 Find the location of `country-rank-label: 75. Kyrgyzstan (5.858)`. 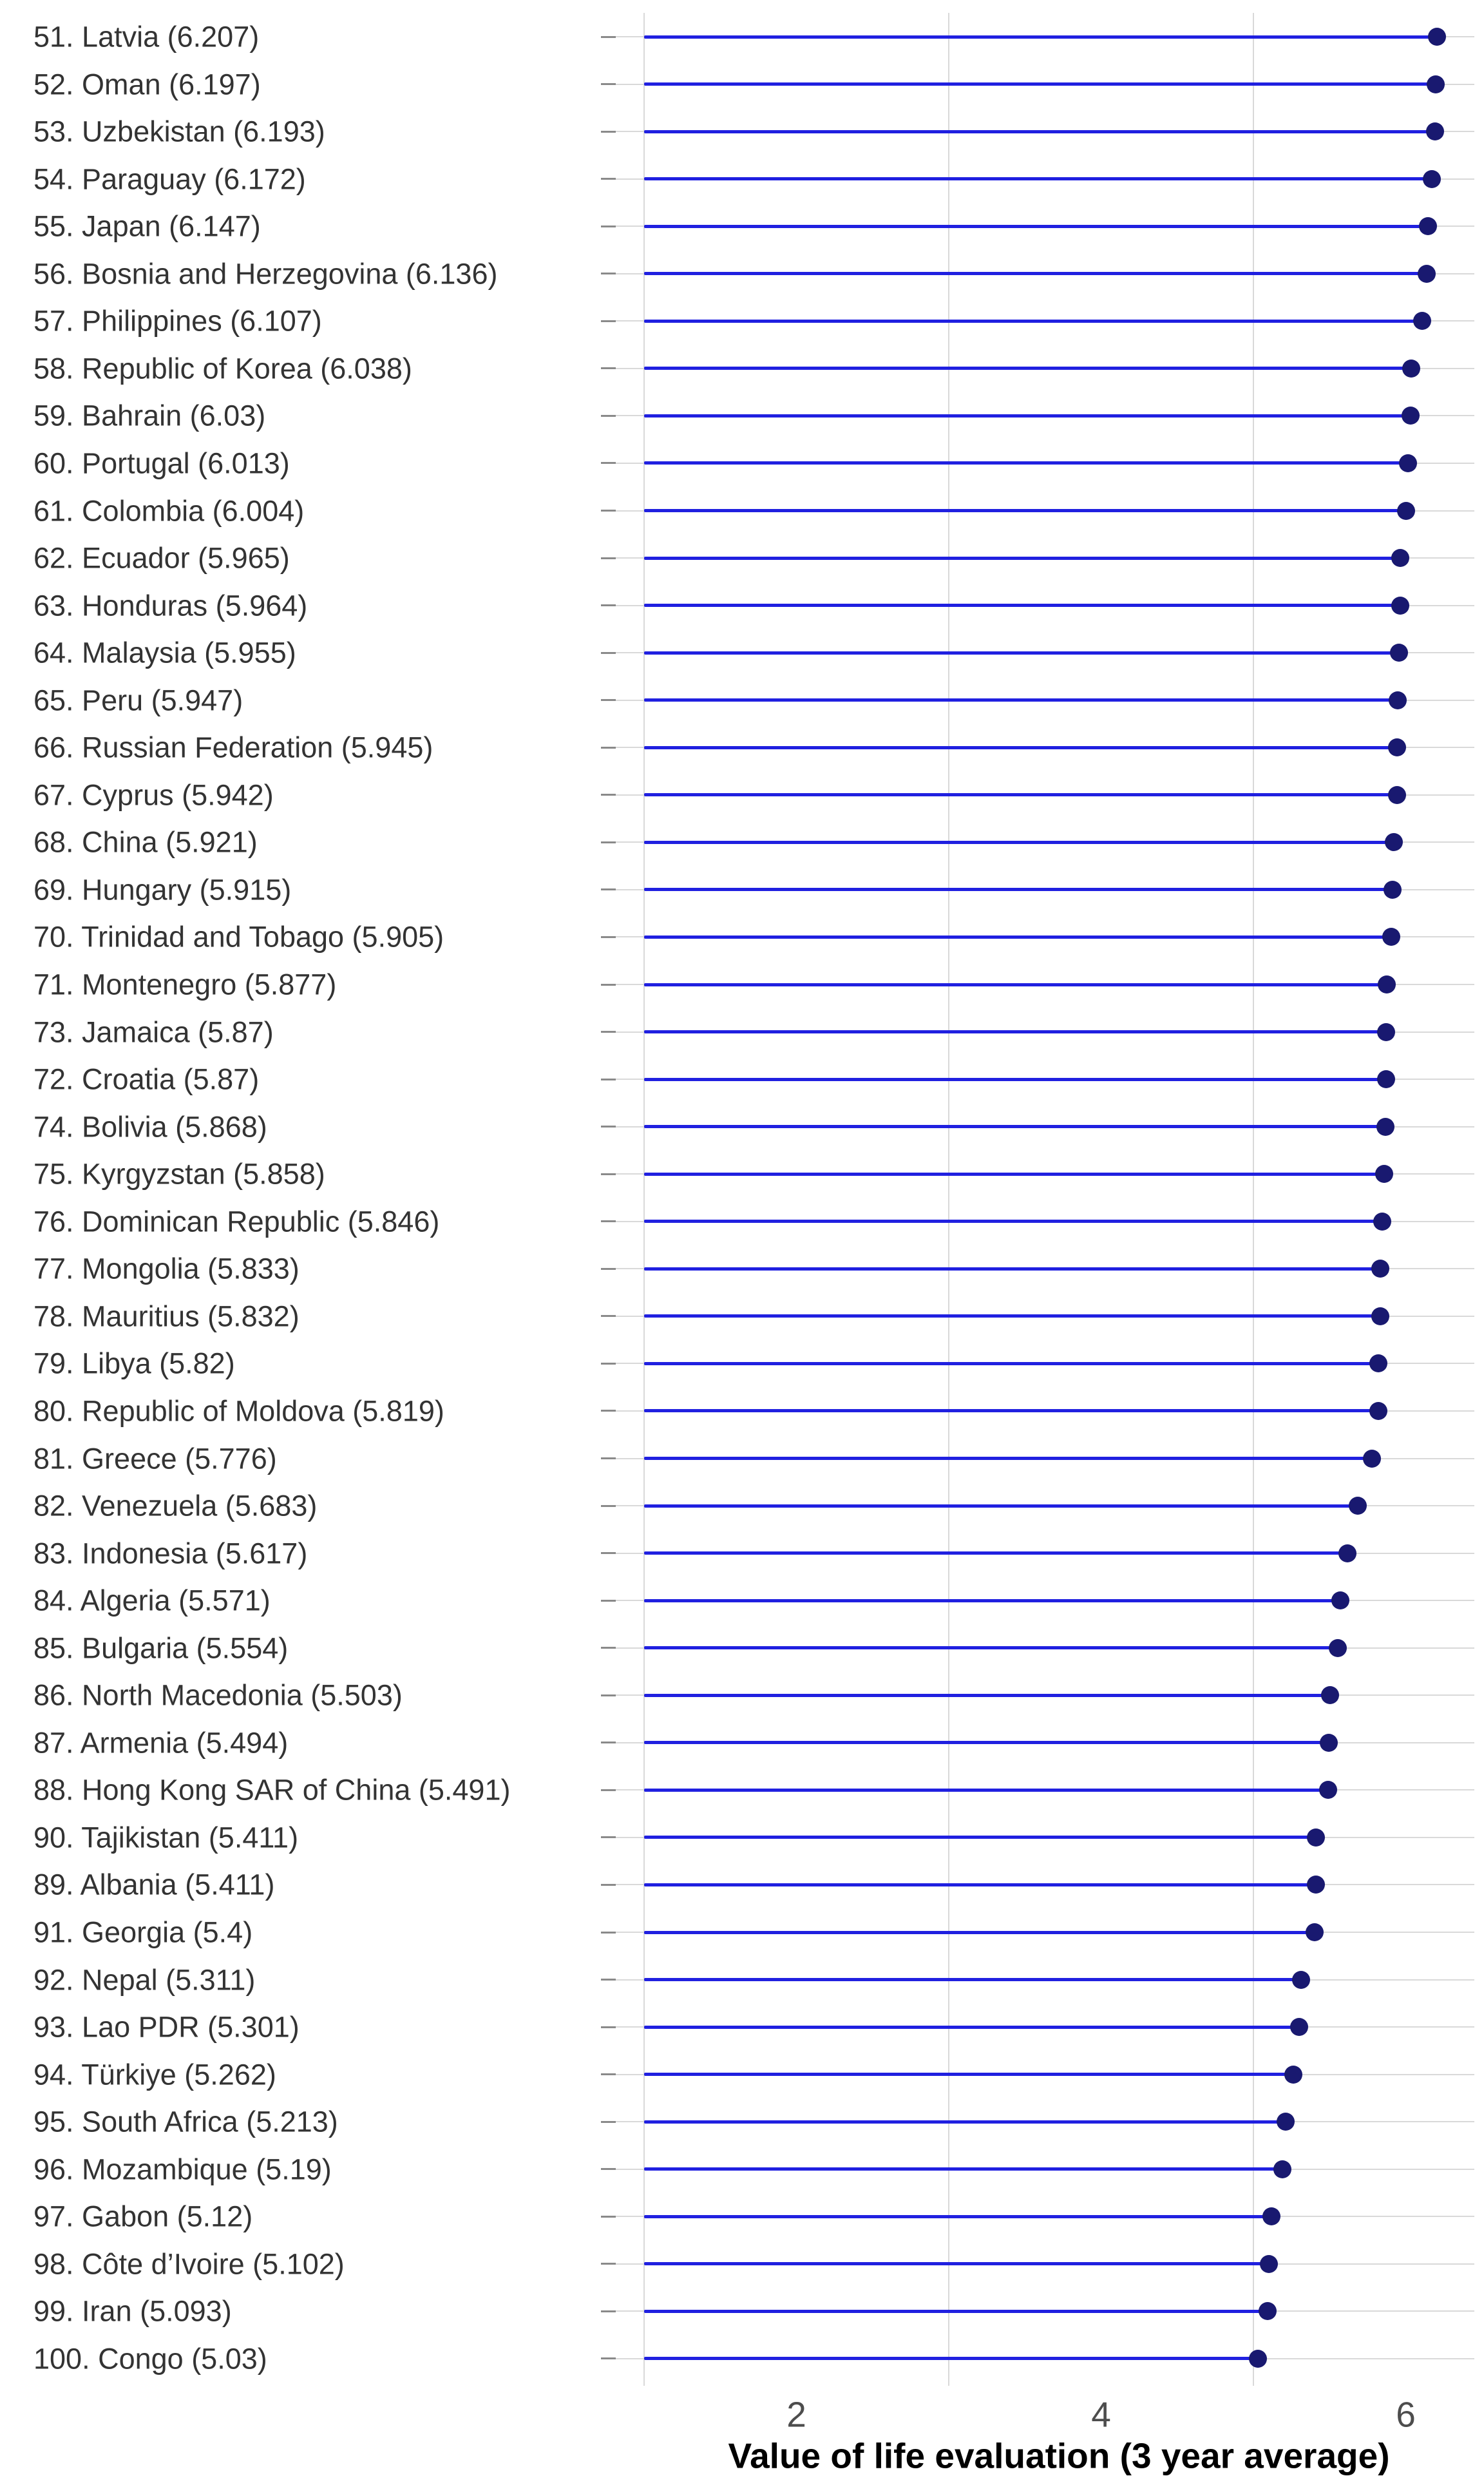

country-rank-label: 75. Kyrgyzstan (5.858) is located at coordinates (179, 1174).